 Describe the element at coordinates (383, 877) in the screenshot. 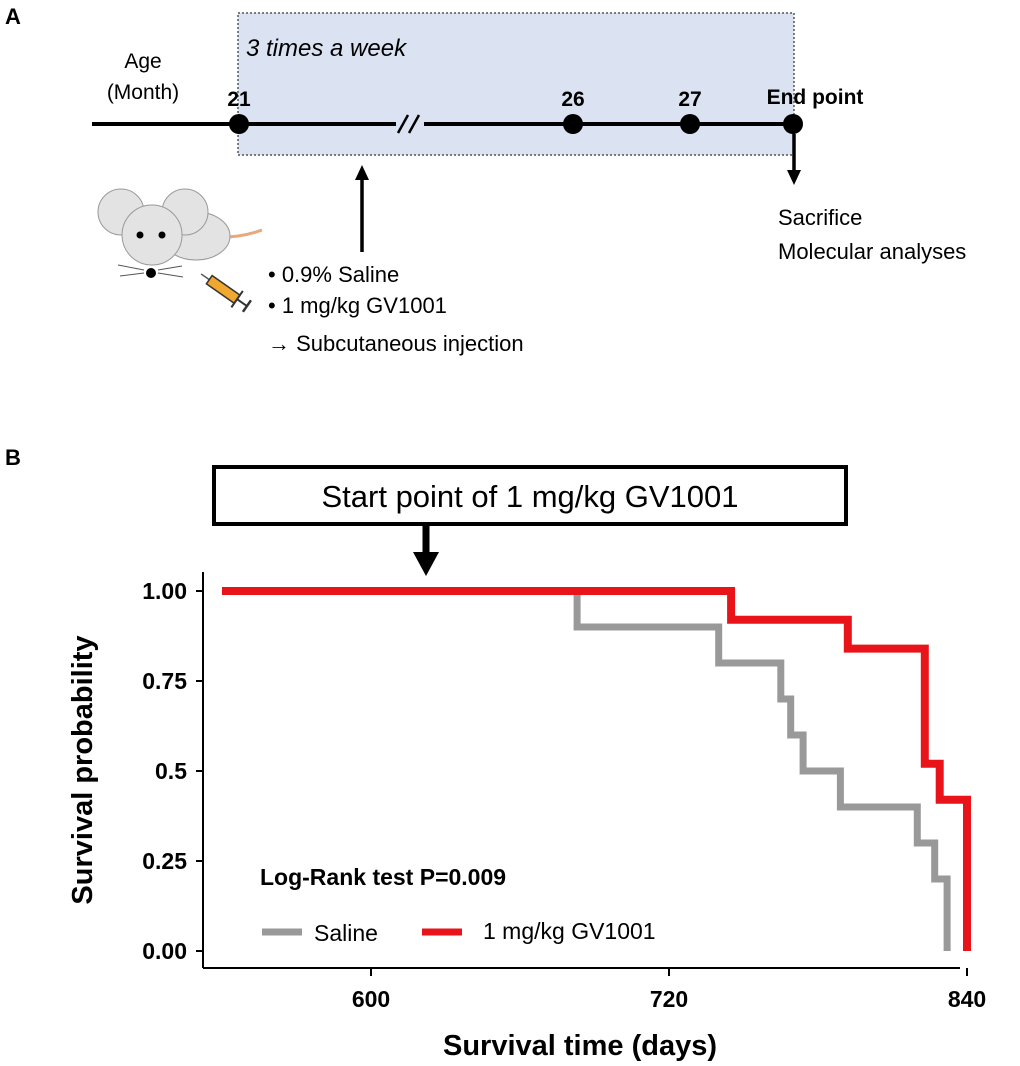

I see `log-rank-annotation: Log-Rank test P=0.009` at that location.